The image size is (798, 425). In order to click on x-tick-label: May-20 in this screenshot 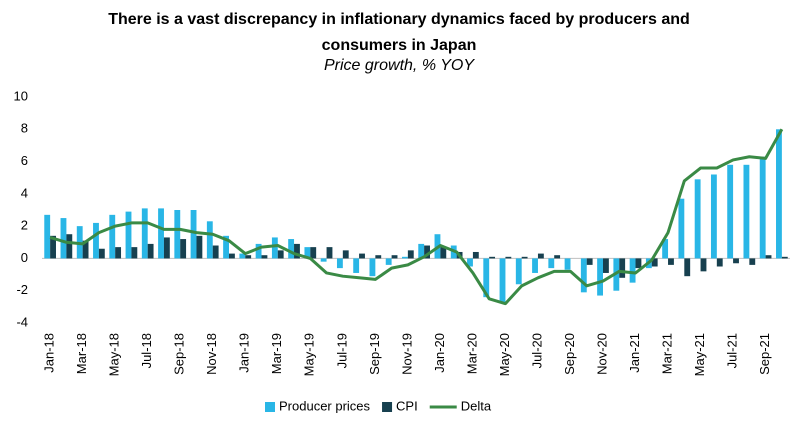, I will do `click(504, 354)`.